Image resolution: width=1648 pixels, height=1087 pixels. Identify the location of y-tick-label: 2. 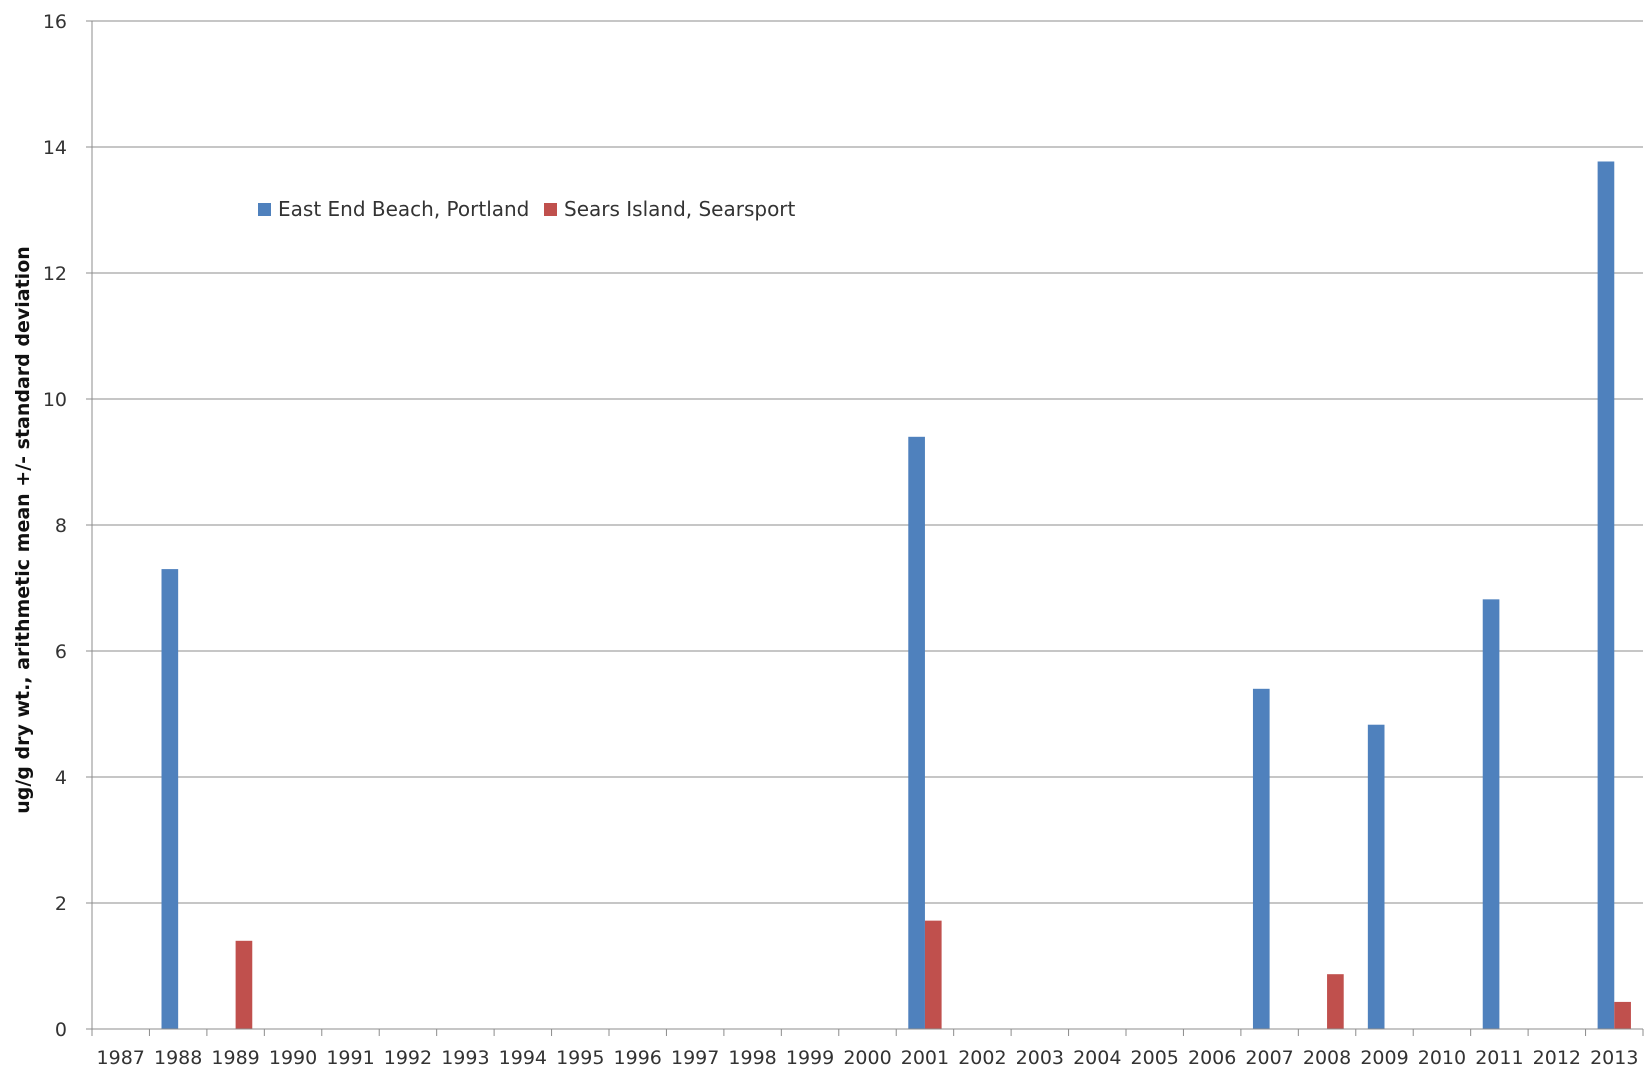
(61, 904).